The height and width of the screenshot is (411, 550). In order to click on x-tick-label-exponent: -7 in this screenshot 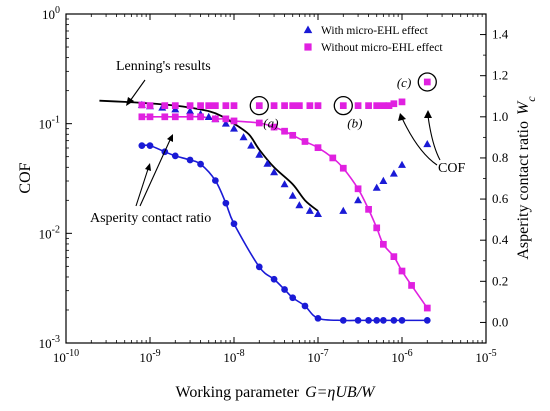, I will do `click(324, 353)`.